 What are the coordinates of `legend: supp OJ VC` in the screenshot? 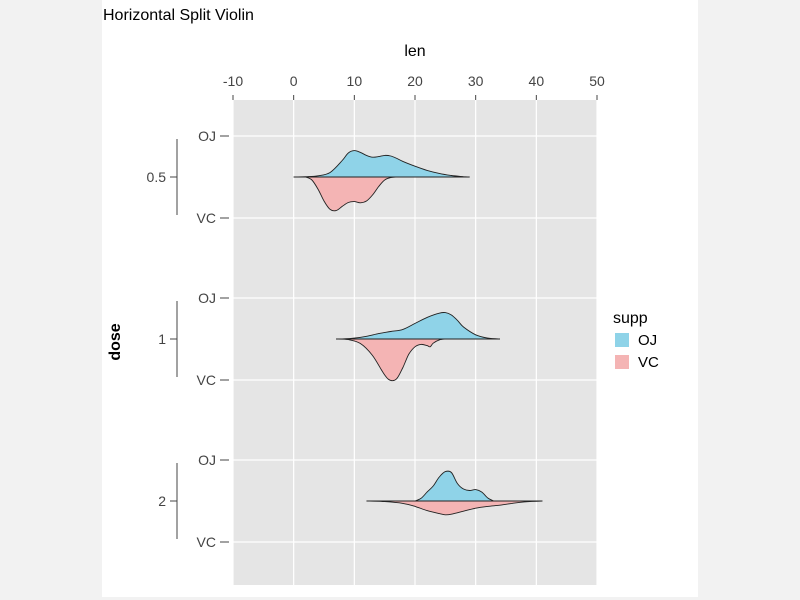 It's located at (636, 340).